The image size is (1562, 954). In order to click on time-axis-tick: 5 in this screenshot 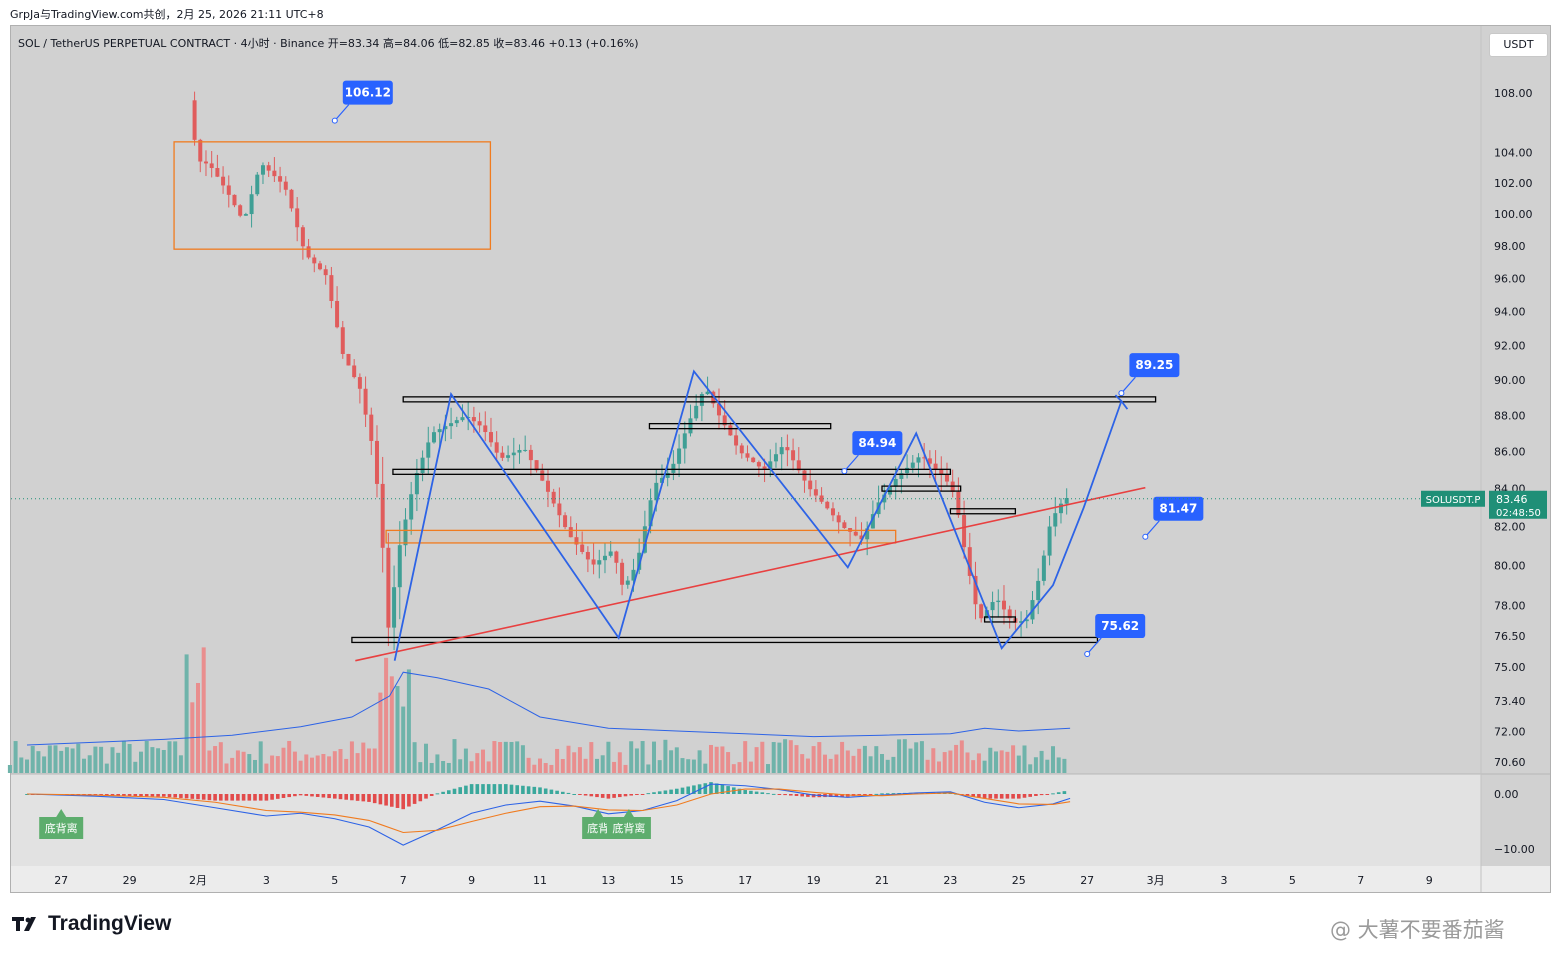, I will do `click(334, 880)`.